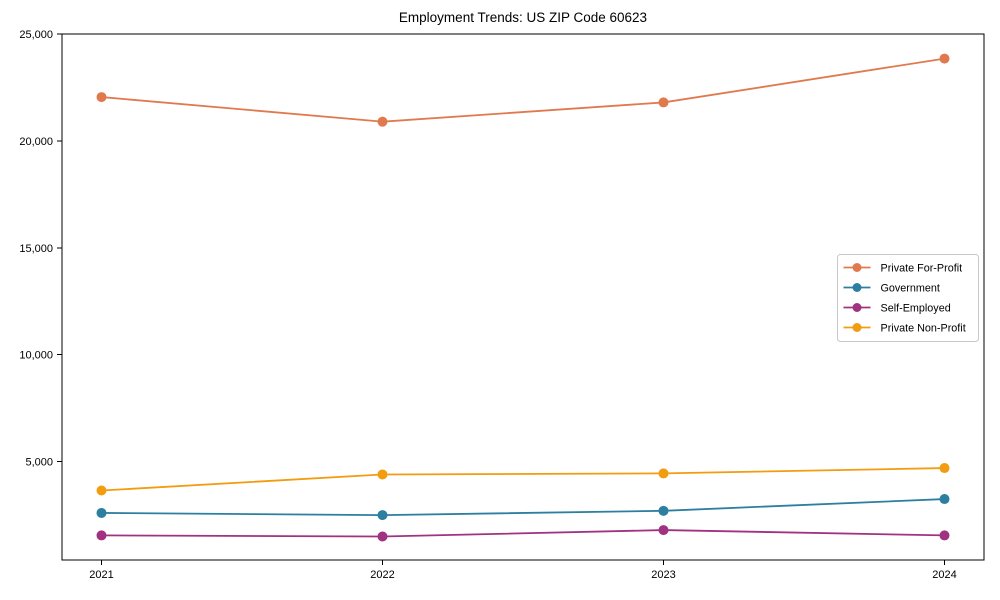  Describe the element at coordinates (857, 307) in the screenshot. I see `legend-marker-self-employed` at that location.